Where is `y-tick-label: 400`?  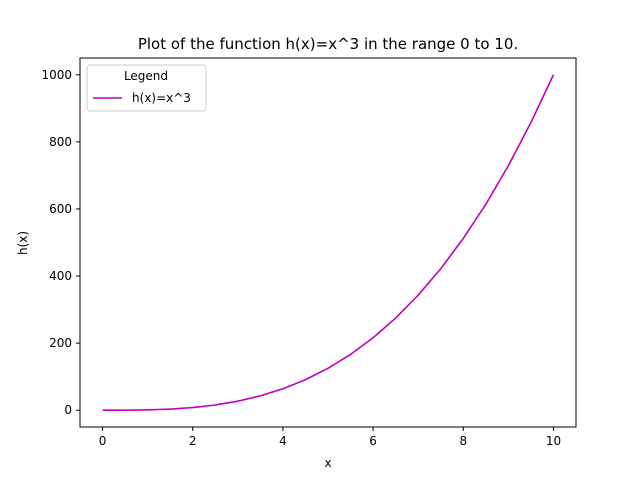
y-tick-label: 400 is located at coordinates (60, 276).